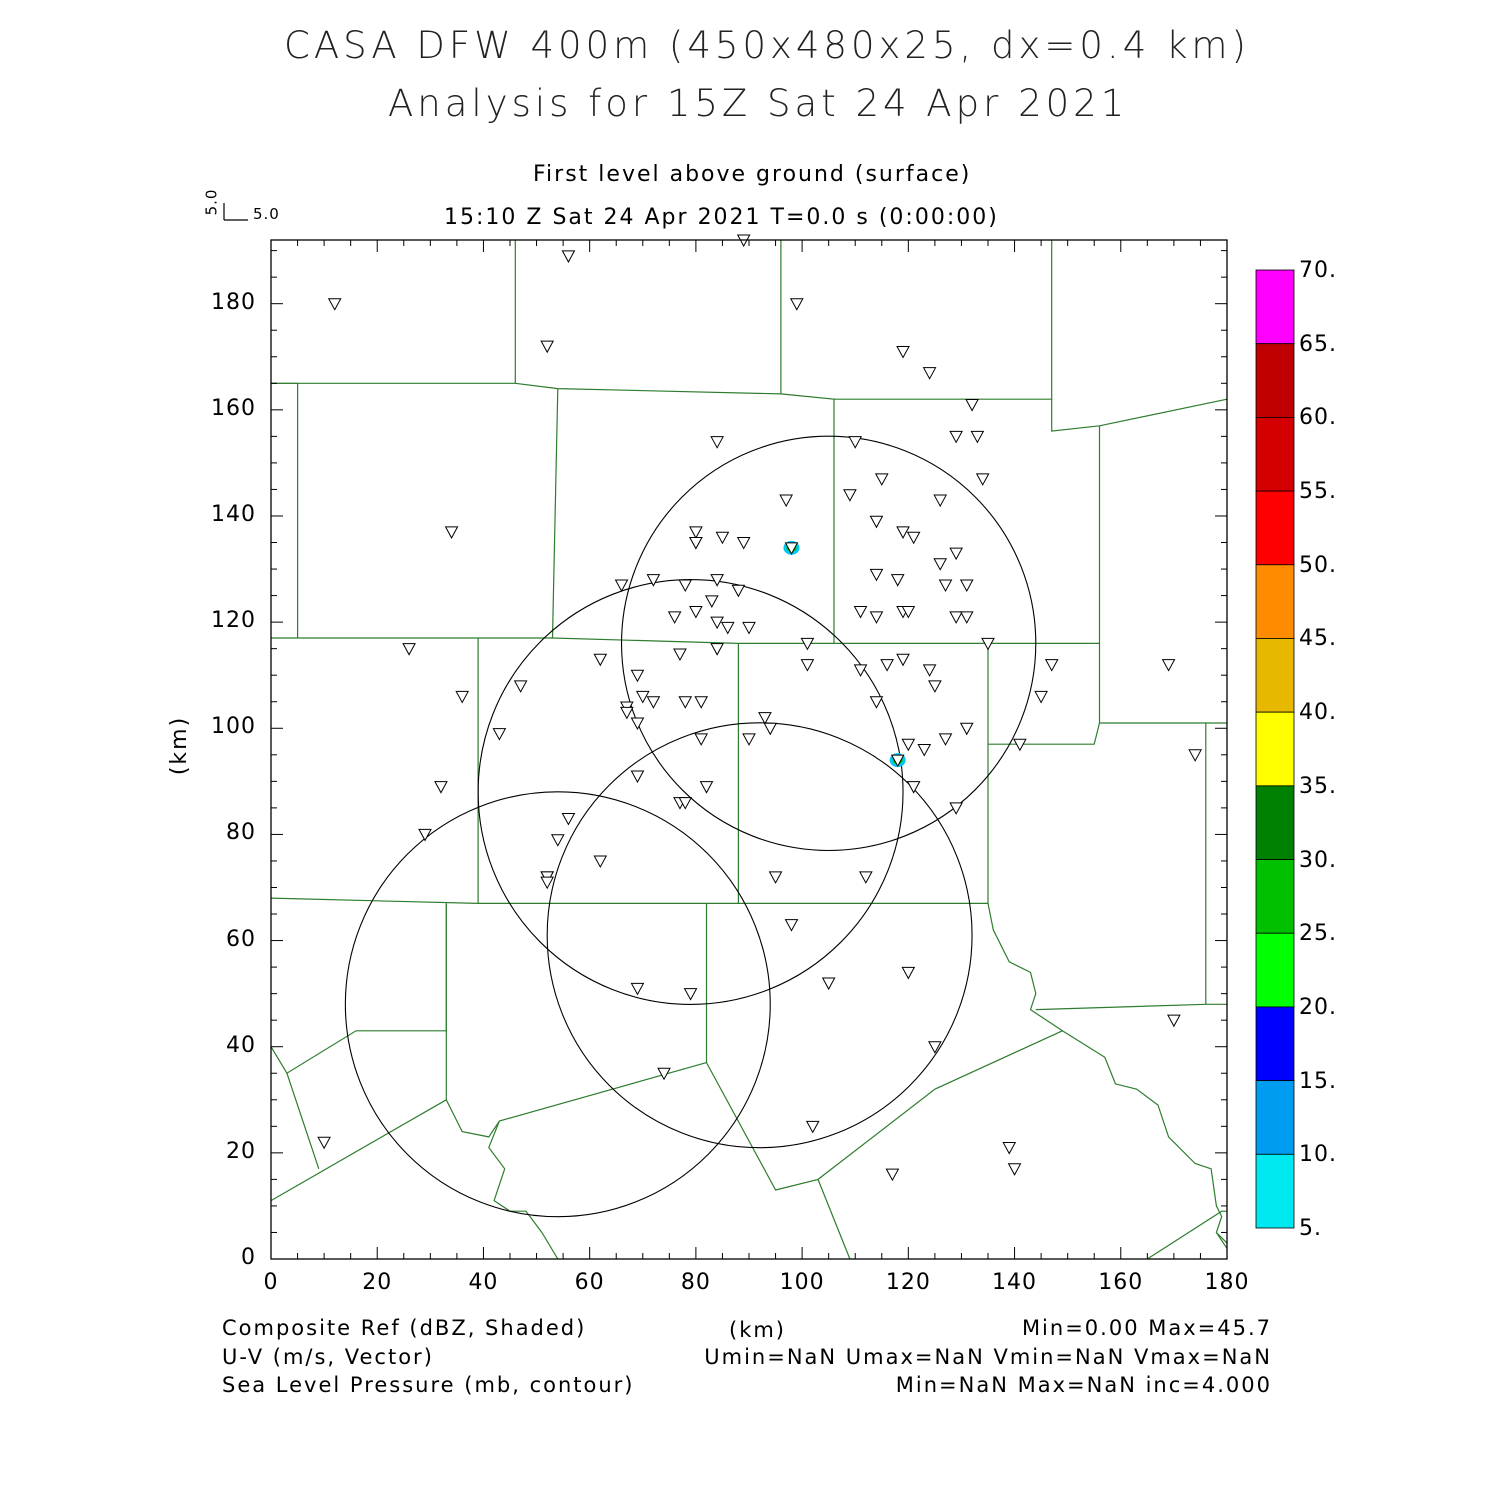 This screenshot has height=1500, width=1500. I want to click on x-tick-label: 80, so click(695, 1282).